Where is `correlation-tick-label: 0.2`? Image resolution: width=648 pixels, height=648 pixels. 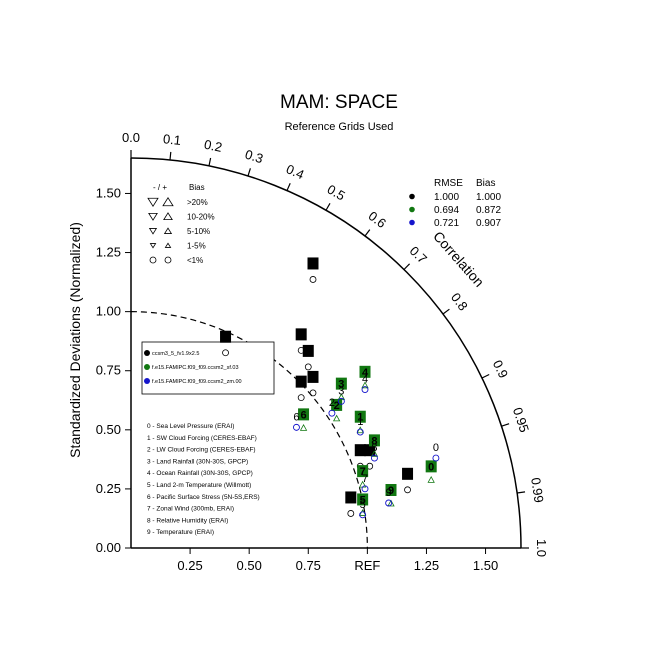
correlation-tick-label: 0.2 is located at coordinates (213, 146).